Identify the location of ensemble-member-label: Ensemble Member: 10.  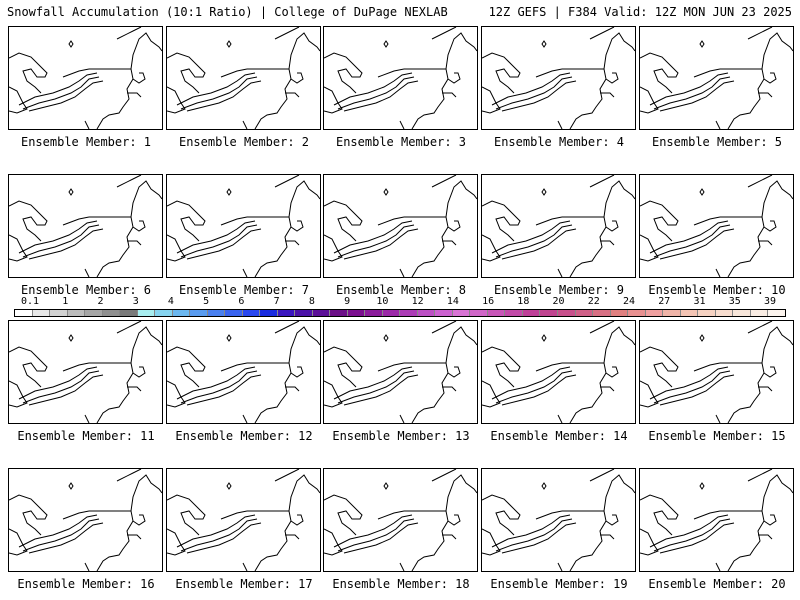
(717, 290).